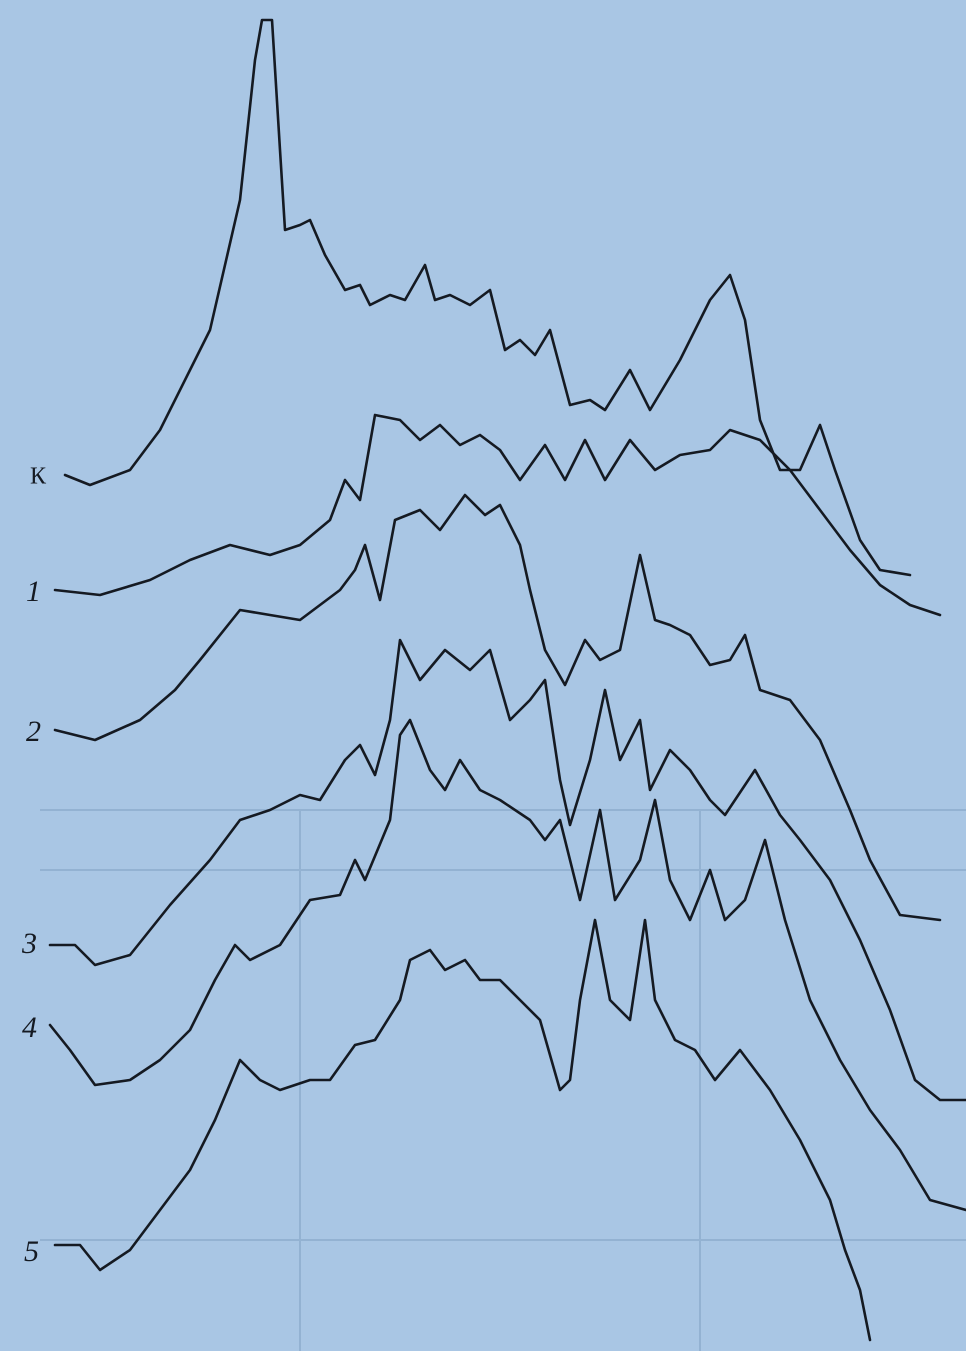  What do you see at coordinates (34, 866) in the screenshot?
I see `curve-labels: К 1 2 3 4 5` at bounding box center [34, 866].